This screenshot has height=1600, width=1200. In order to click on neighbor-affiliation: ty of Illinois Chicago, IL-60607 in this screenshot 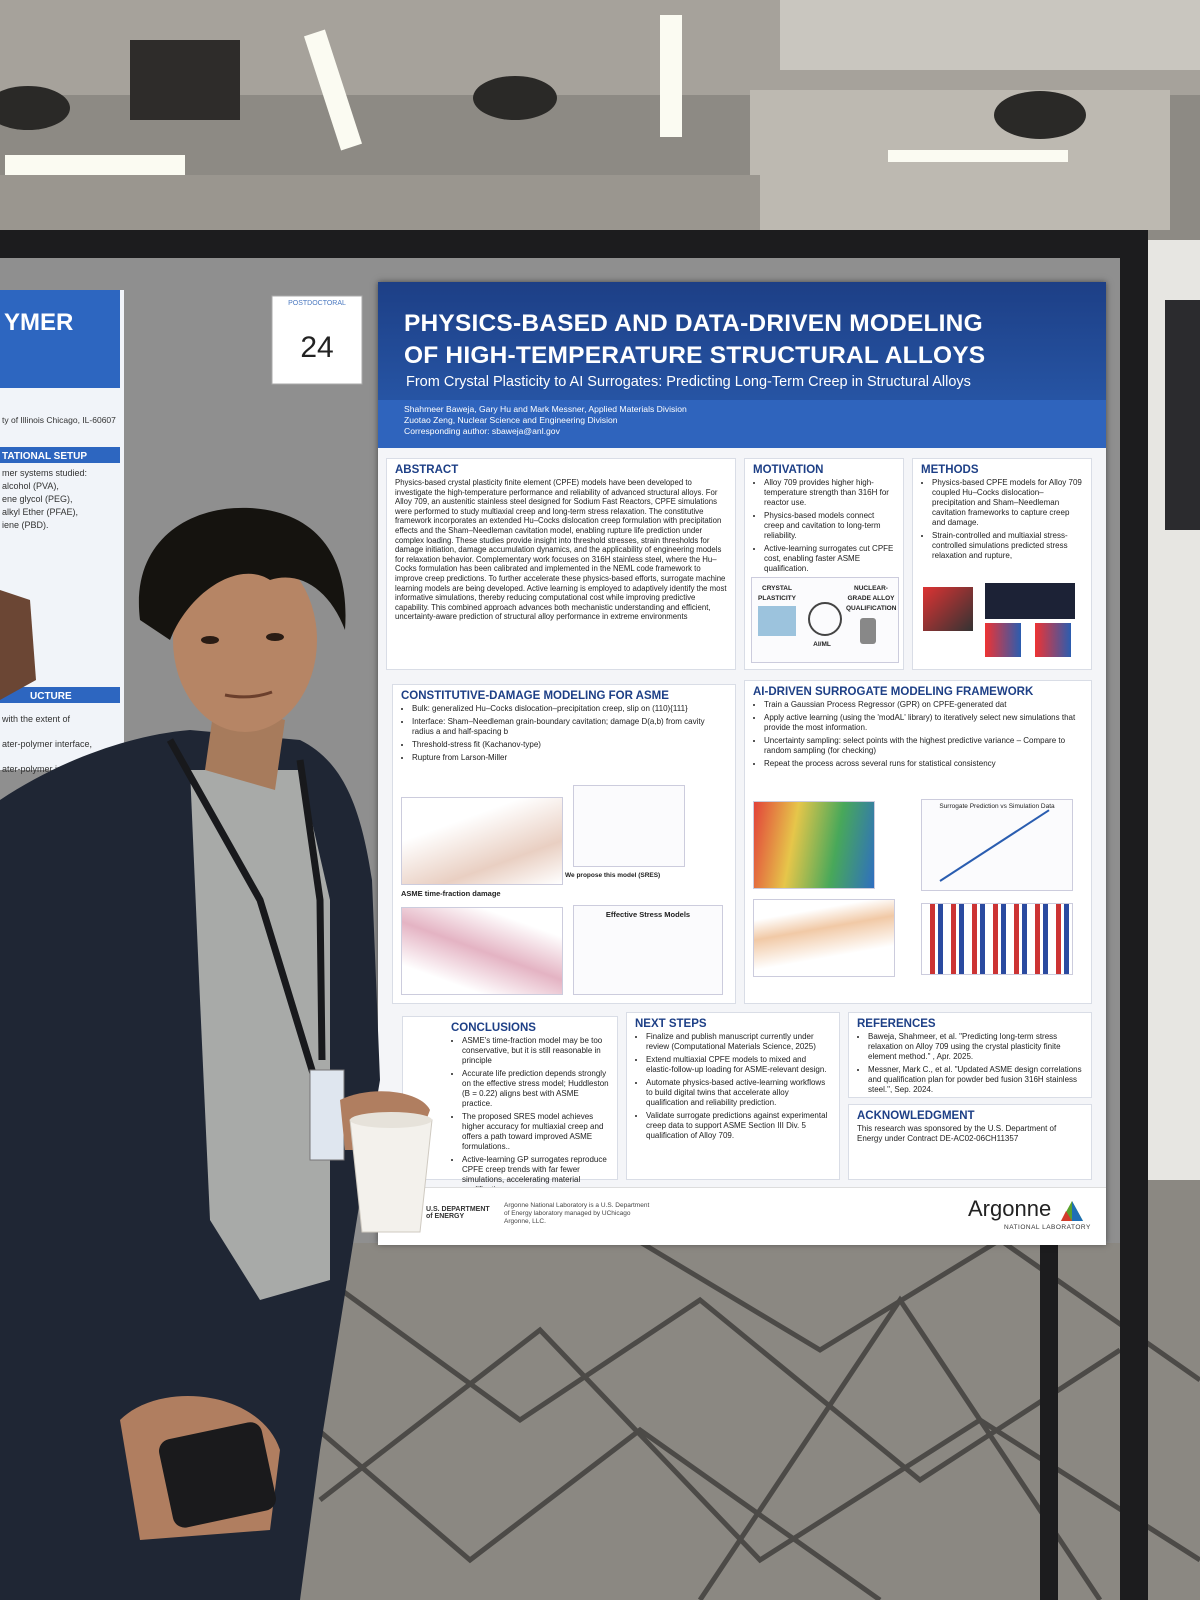, I will do `click(59, 420)`.